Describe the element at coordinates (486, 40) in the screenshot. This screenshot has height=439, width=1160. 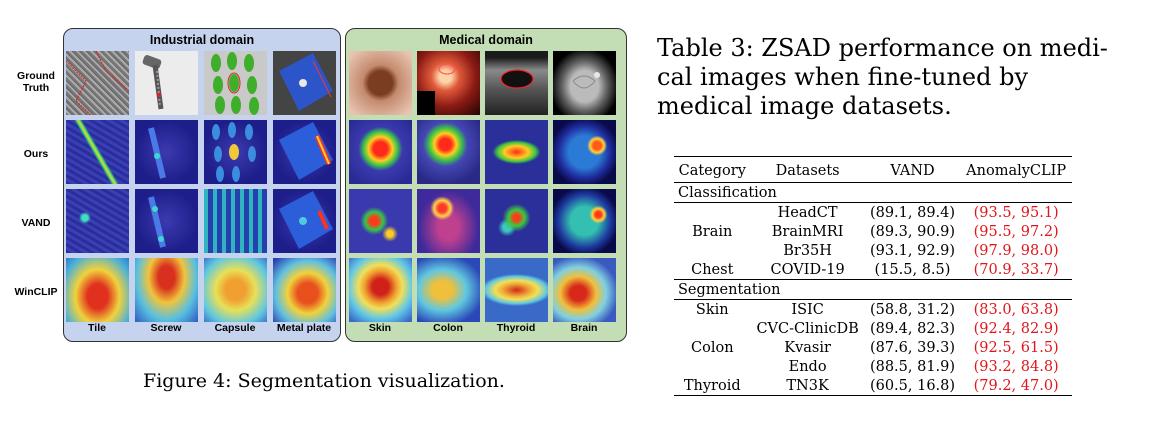
I see `medical-domain-title: Medical domain` at that location.